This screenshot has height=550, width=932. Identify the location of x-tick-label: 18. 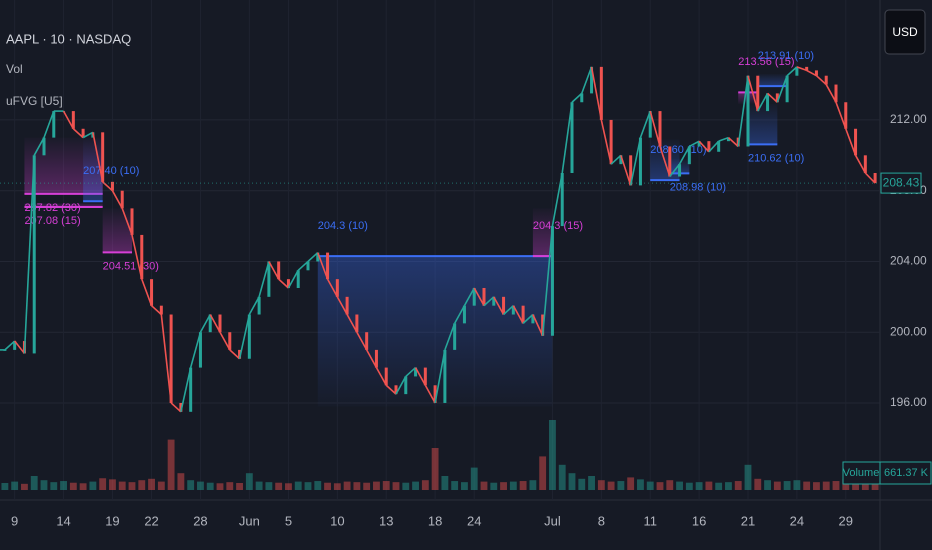
(435, 520).